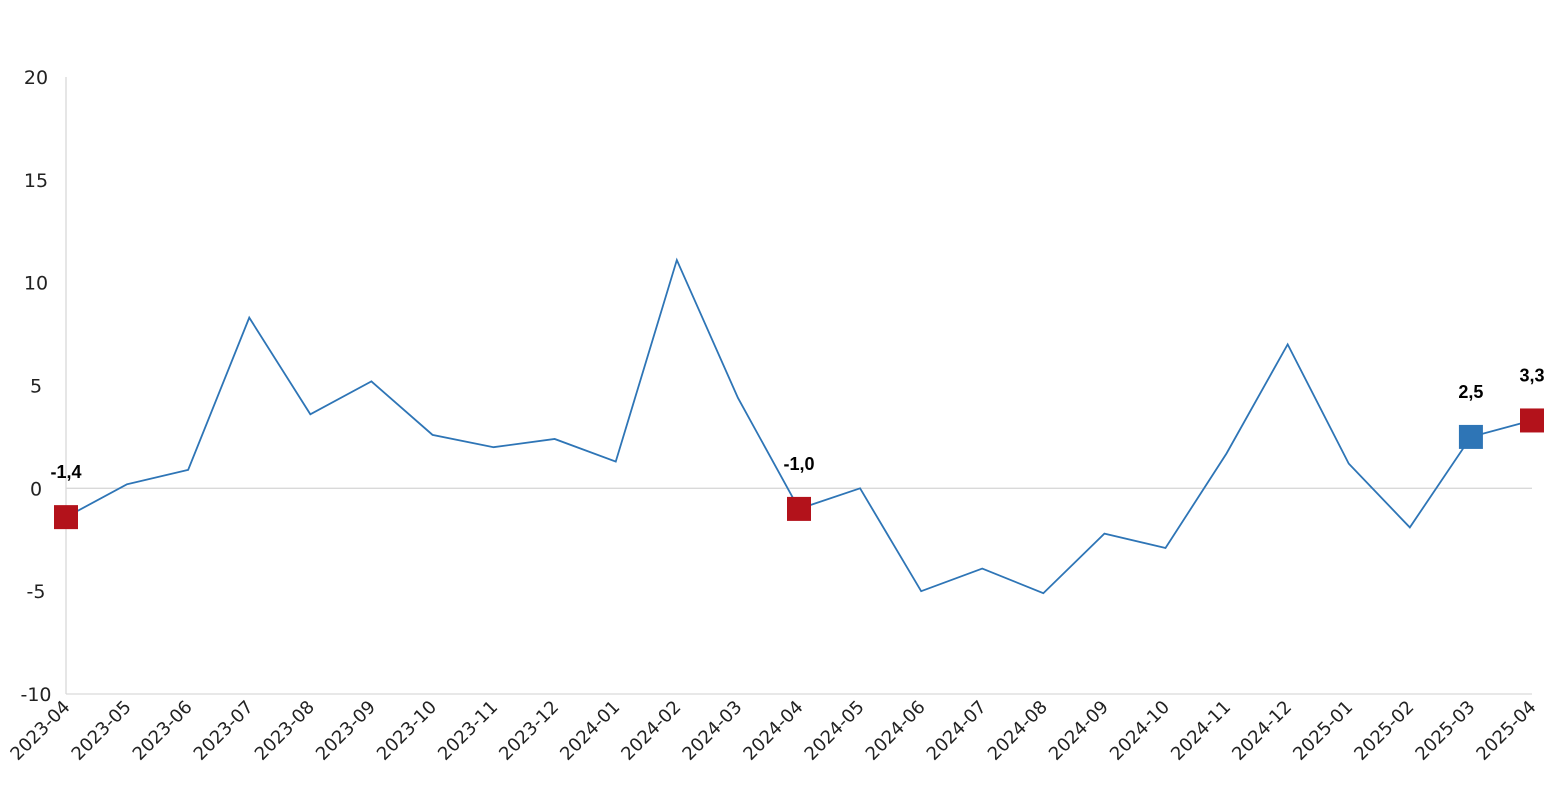 The height and width of the screenshot is (800, 1557). What do you see at coordinates (798, 464) in the screenshot?
I see `data-label: -1,0` at bounding box center [798, 464].